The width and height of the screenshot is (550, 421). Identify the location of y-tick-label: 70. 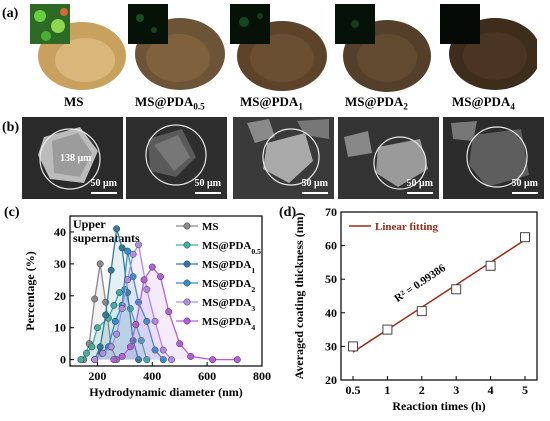
(331, 212).